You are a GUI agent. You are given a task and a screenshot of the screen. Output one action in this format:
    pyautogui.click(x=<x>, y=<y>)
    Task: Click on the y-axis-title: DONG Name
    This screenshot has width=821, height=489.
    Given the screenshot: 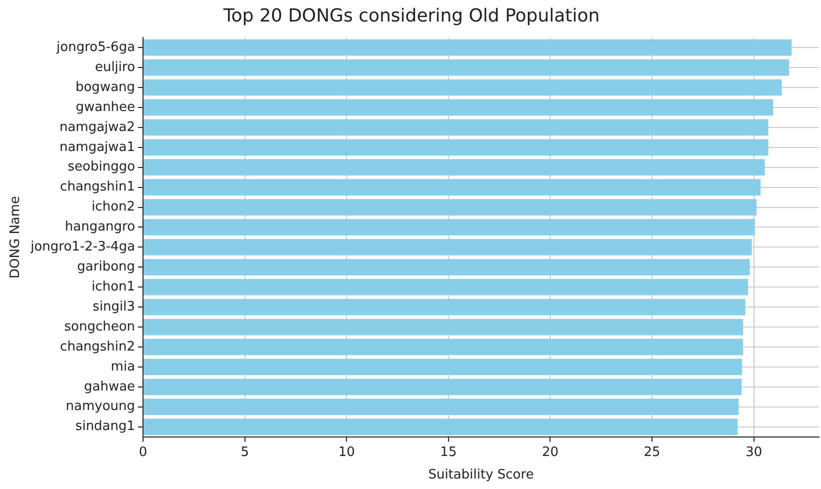 What is the action you would take?
    pyautogui.click(x=16, y=237)
    